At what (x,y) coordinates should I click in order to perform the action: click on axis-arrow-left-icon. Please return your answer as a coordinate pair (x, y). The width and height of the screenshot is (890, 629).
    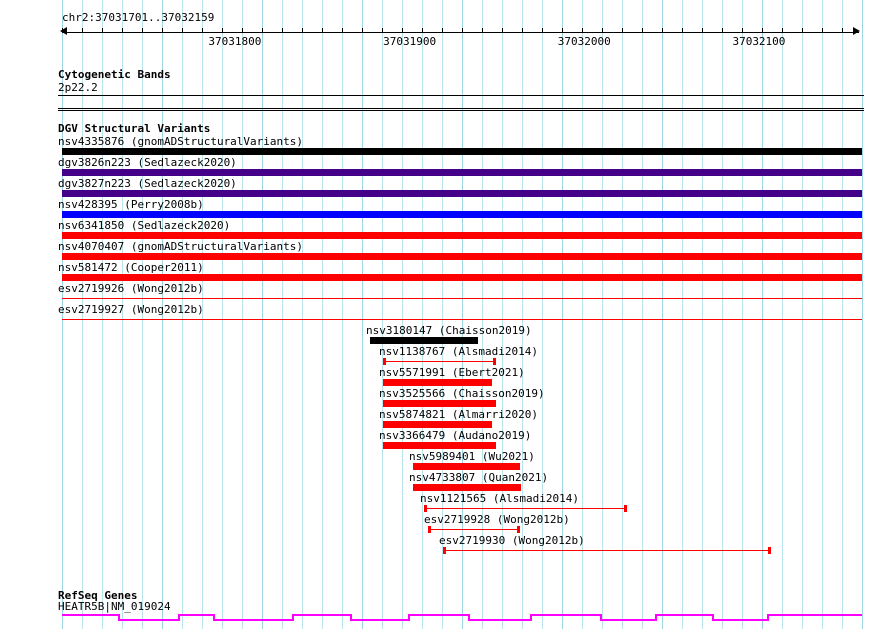
    Looking at the image, I should click on (63, 31).